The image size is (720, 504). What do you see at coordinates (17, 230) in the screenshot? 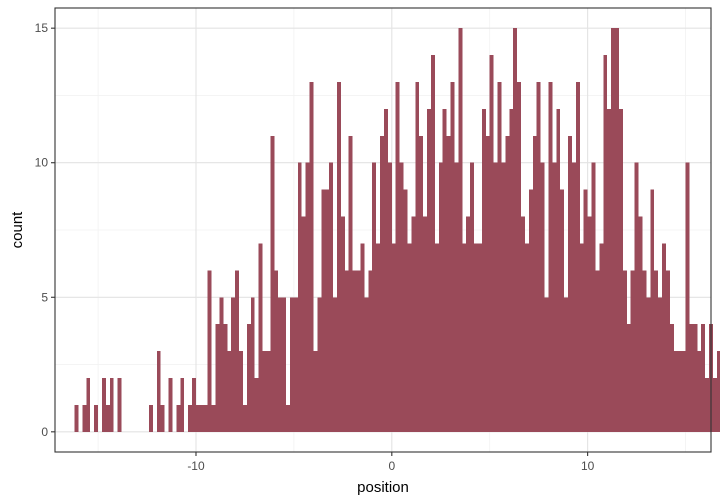
I see `y-axis-title: count` at bounding box center [17, 230].